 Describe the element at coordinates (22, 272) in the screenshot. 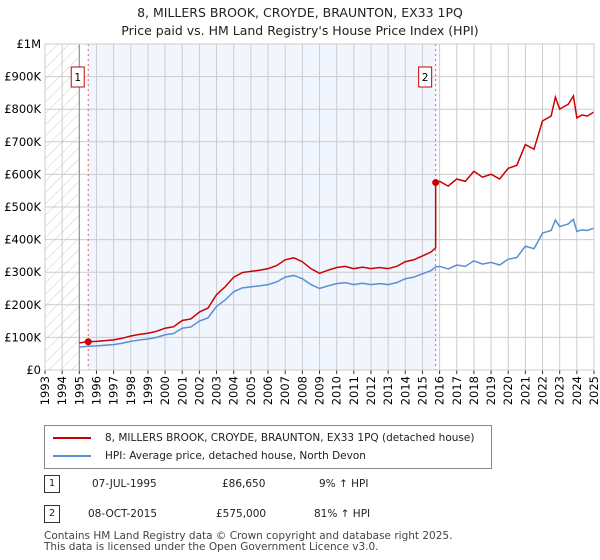

I see `y-tick-label: £300K` at that location.